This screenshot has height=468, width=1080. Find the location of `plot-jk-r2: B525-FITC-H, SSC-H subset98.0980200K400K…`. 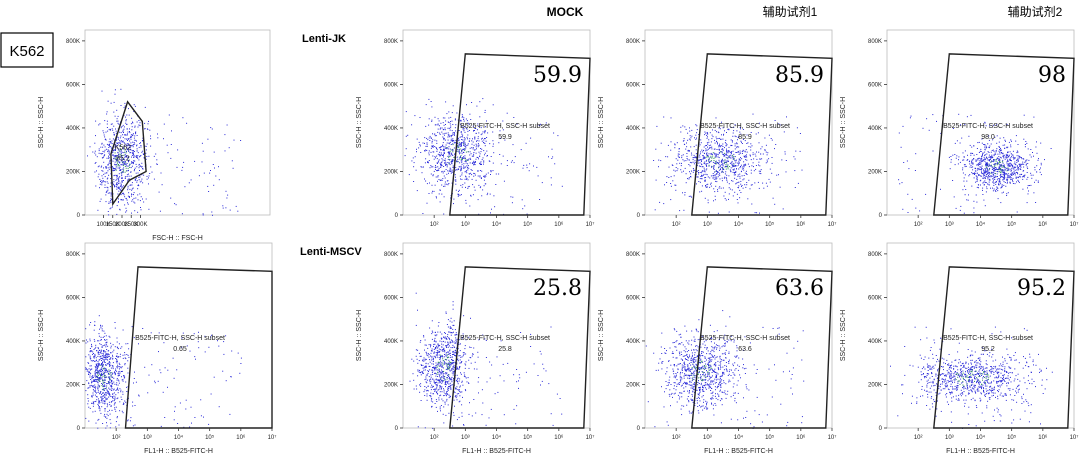

plot-jk-r2: B525-FITC-H, SSC-H subset98.0980200K400K… is located at coordinates (959, 128).